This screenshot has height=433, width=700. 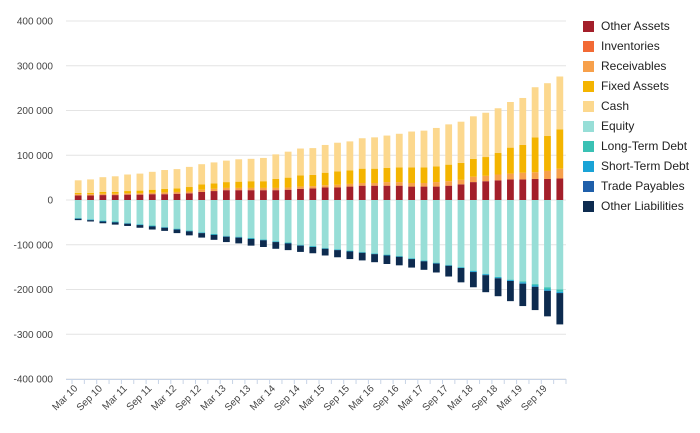 What do you see at coordinates (214, 398) in the screenshot?
I see `x-tick-label: Mar 13` at bounding box center [214, 398].